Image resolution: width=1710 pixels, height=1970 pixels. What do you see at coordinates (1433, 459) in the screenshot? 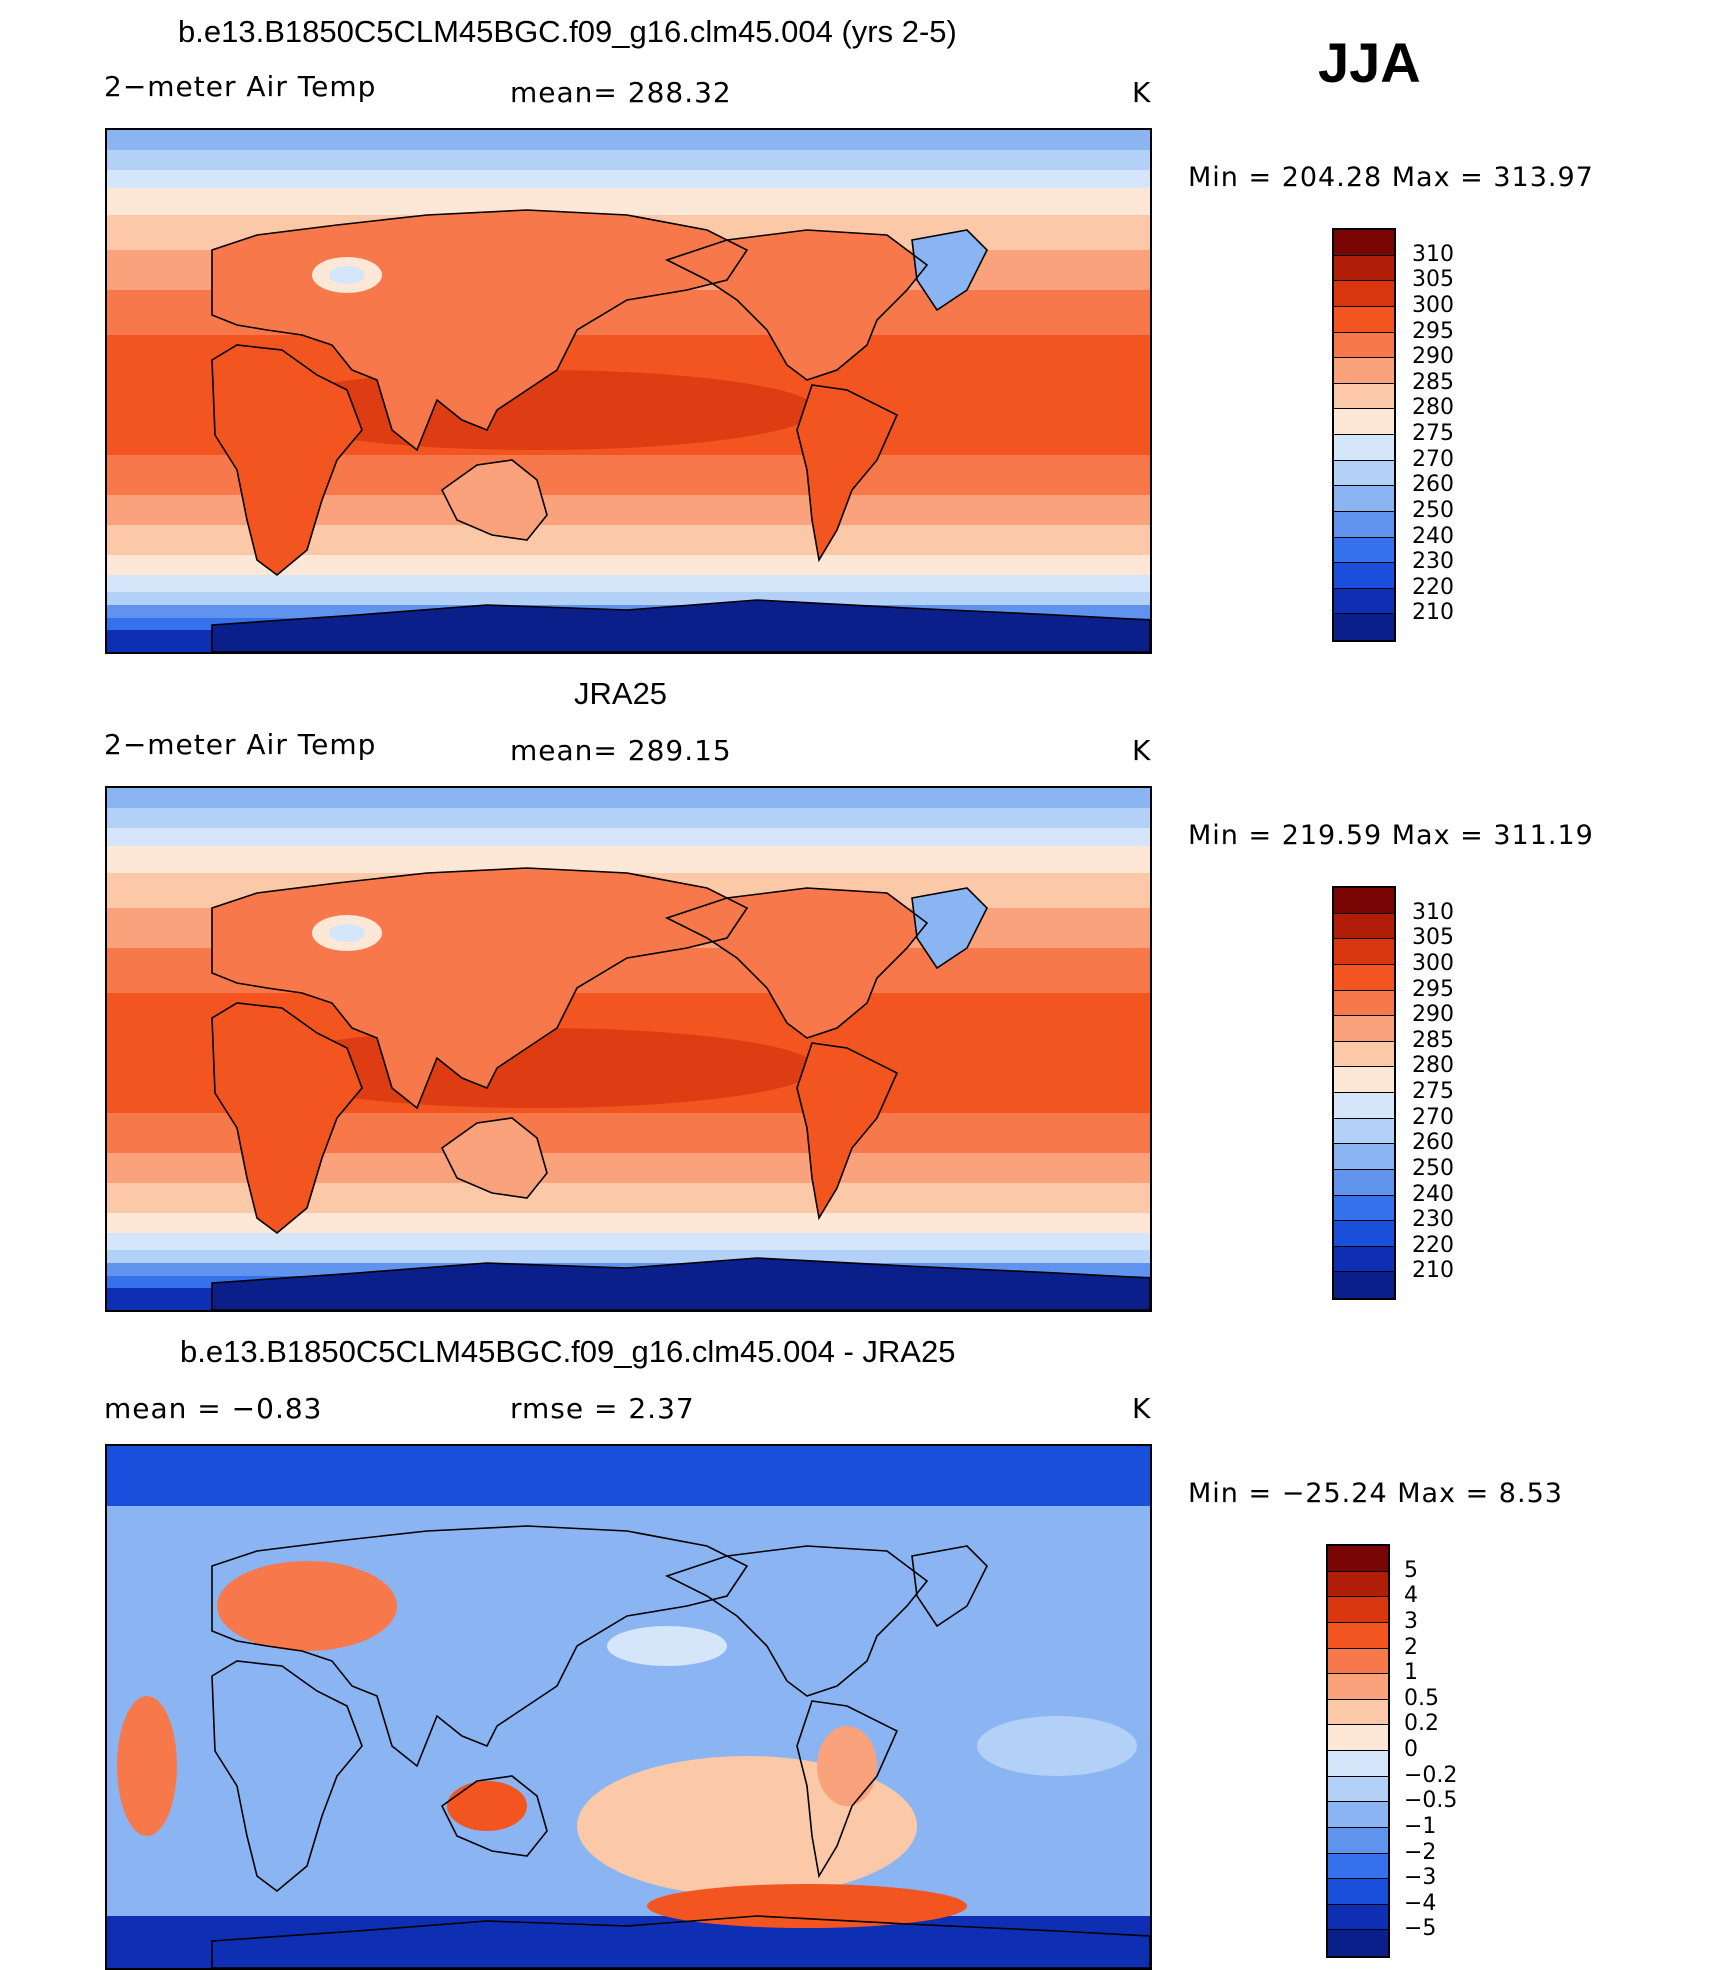
I see `colorbar-tick-label: 270` at bounding box center [1433, 459].